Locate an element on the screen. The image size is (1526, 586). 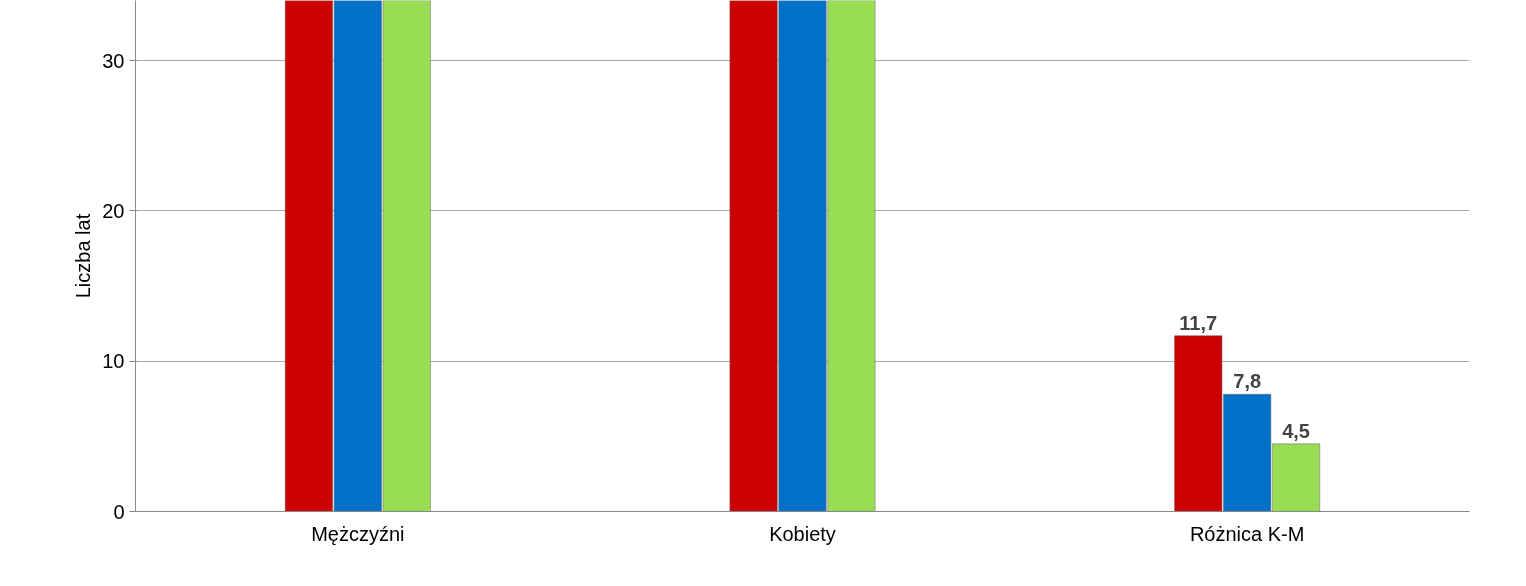
y-axis-title: Liczba lat is located at coordinates (83, 256).